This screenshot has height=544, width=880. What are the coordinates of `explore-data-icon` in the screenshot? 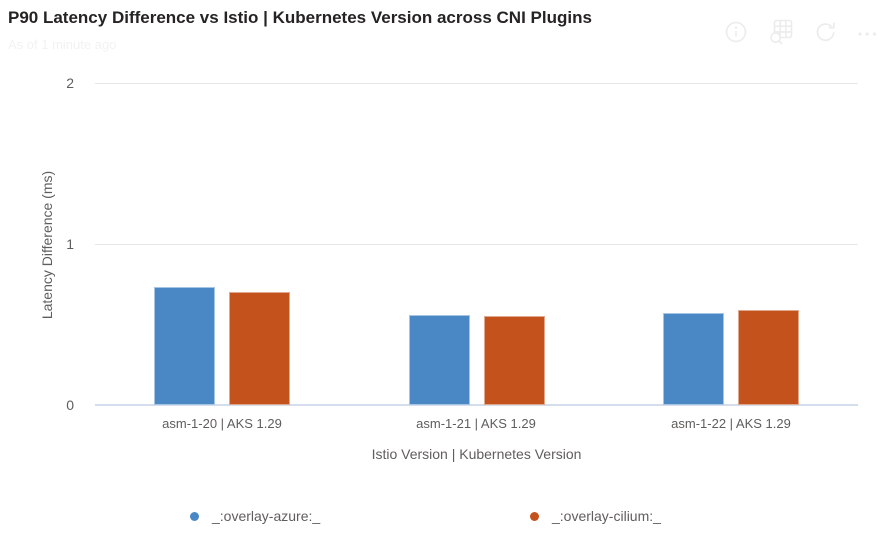 It's located at (780, 34).